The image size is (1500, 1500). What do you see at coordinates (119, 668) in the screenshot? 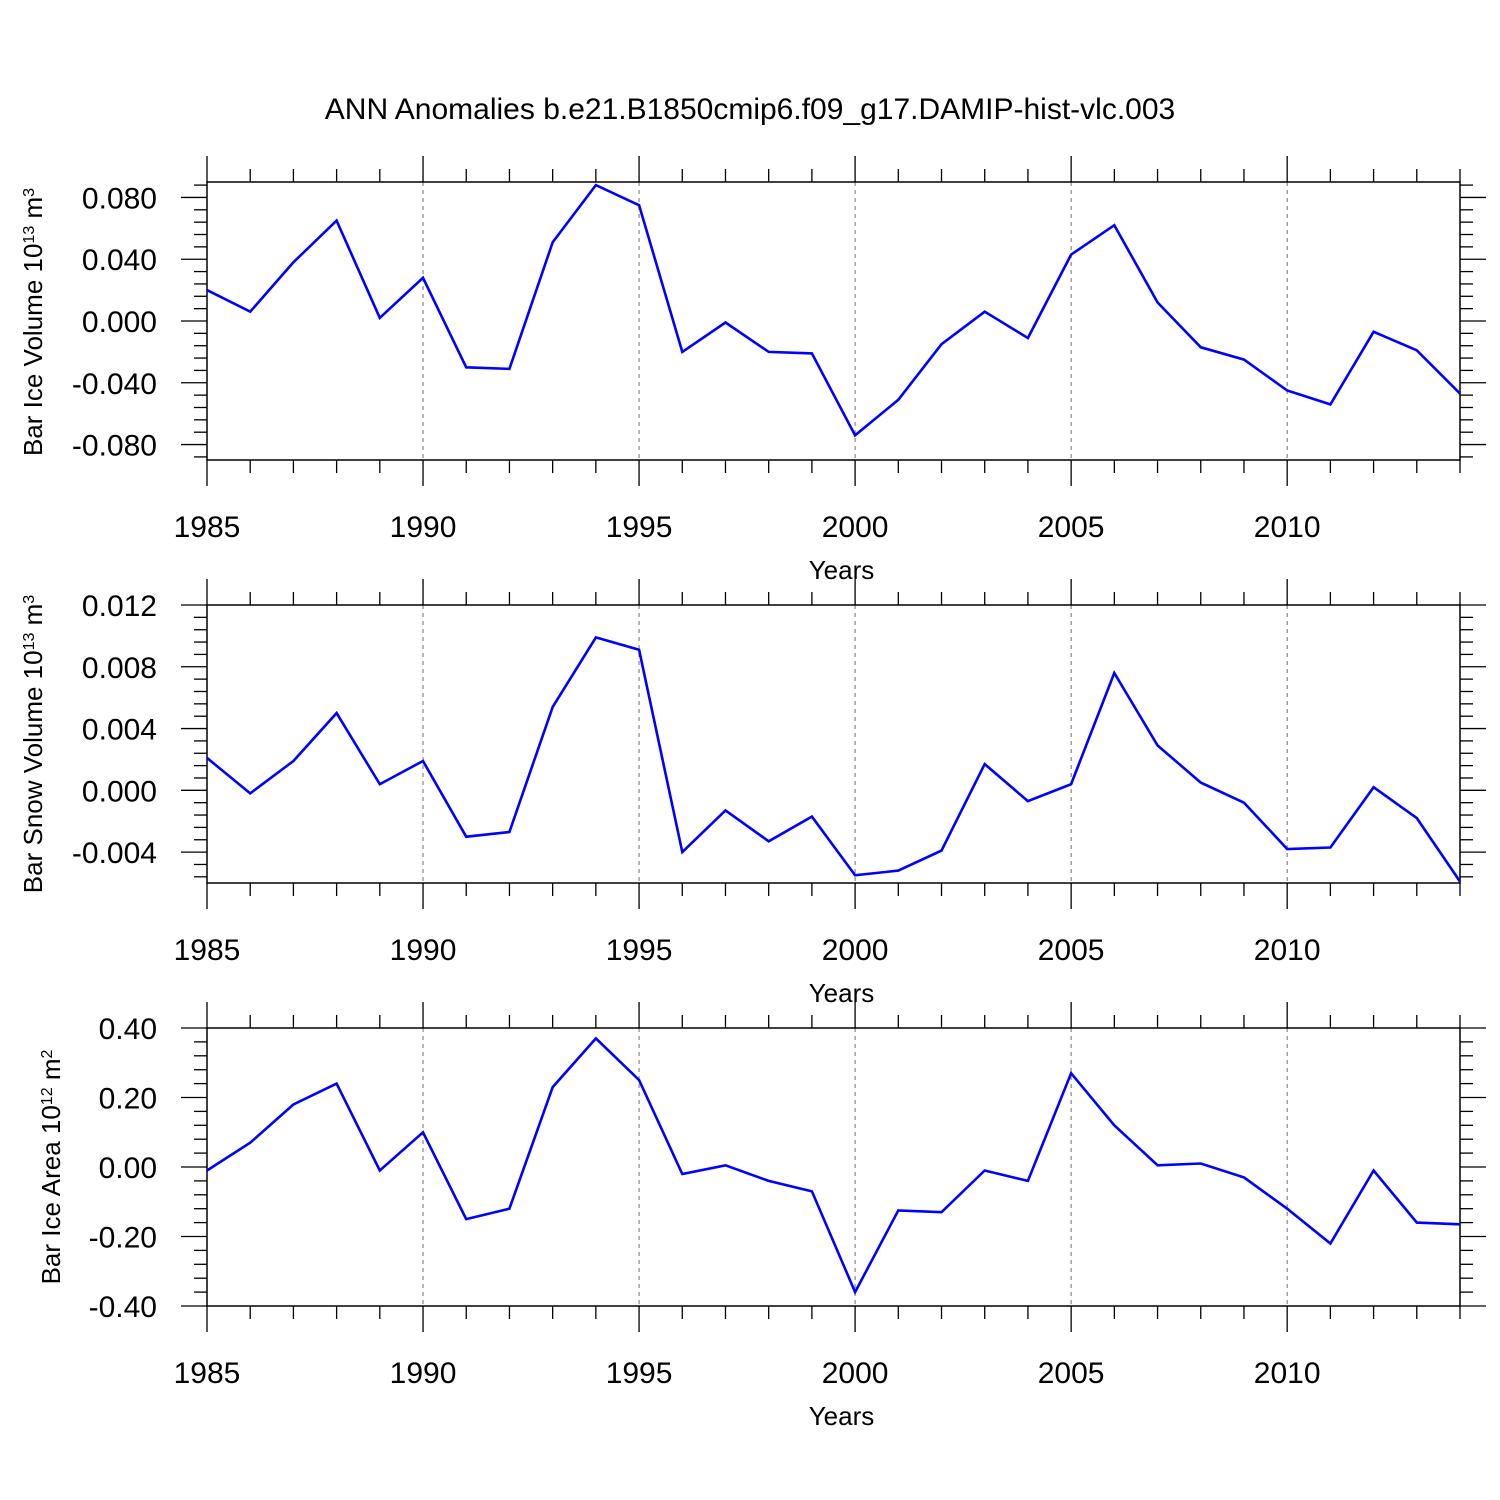
I see `y-tick-label: 0.008` at bounding box center [119, 668].